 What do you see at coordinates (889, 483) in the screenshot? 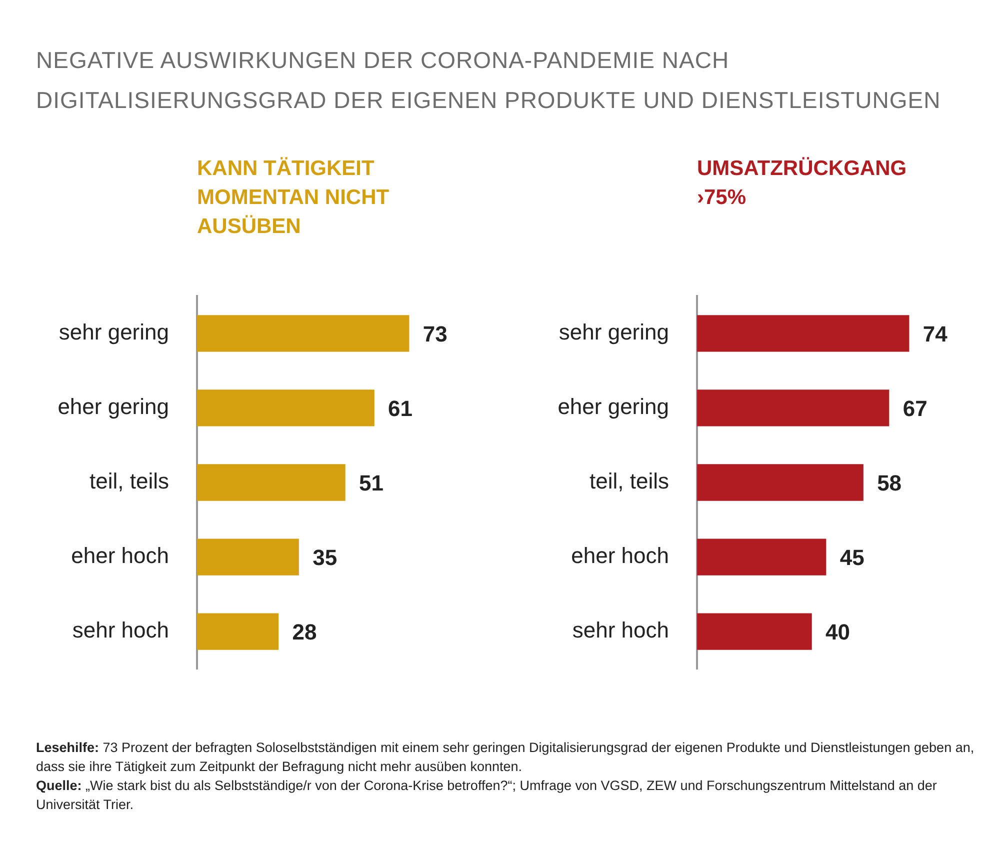
I see `data-label: 58` at bounding box center [889, 483].